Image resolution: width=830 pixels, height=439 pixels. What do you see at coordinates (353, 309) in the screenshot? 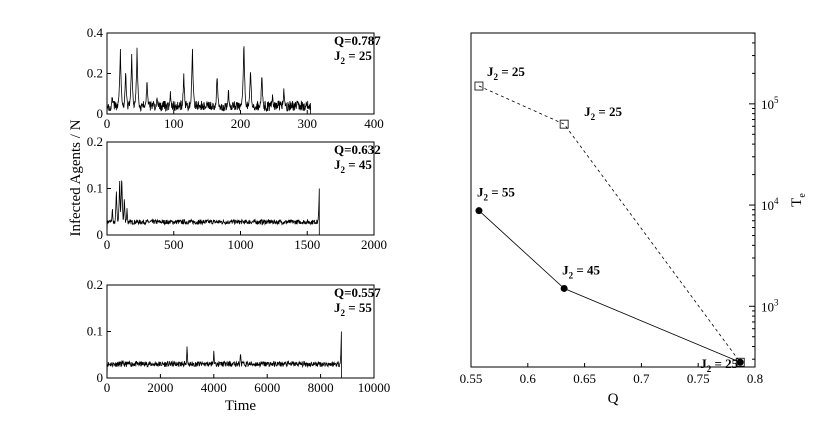
I see `annotation-j2: J2 = 55` at bounding box center [353, 309].